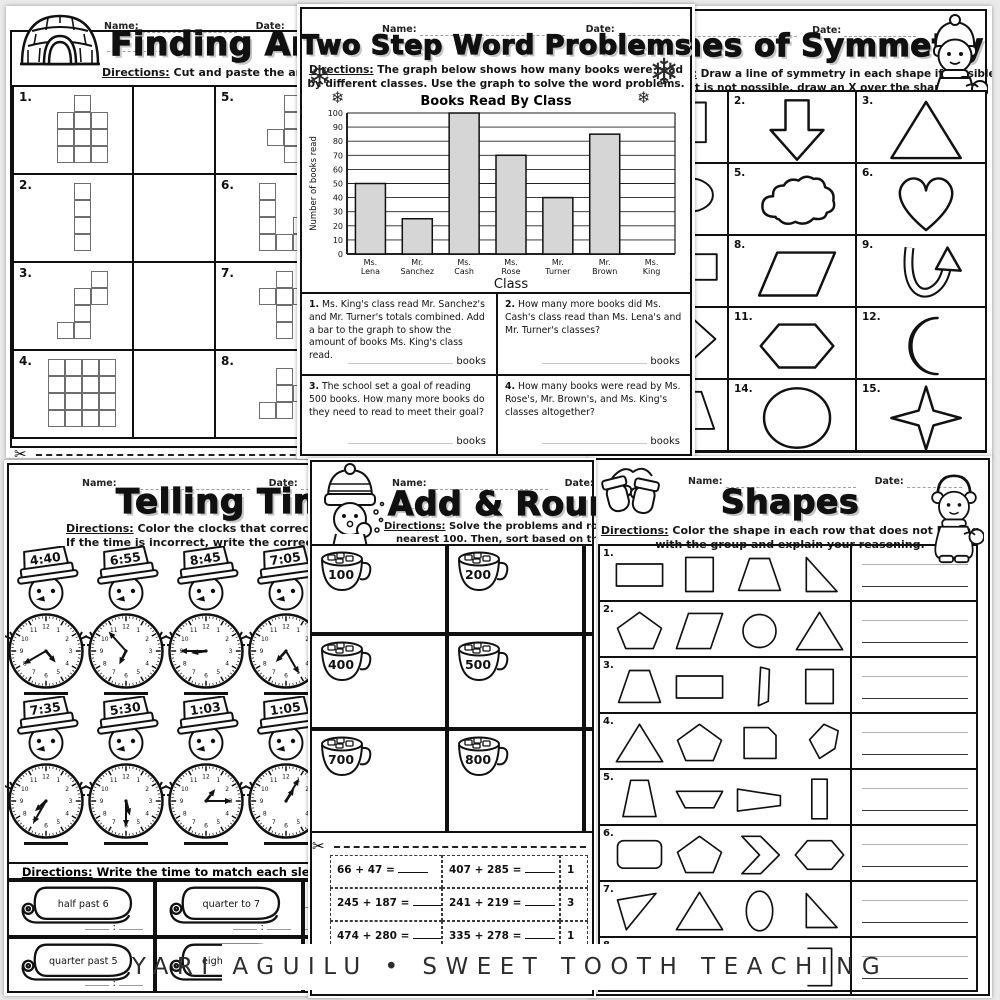 The image size is (1000, 1000). Describe the element at coordinates (797, 418) in the screenshot. I see `shape-circle-icon` at that location.